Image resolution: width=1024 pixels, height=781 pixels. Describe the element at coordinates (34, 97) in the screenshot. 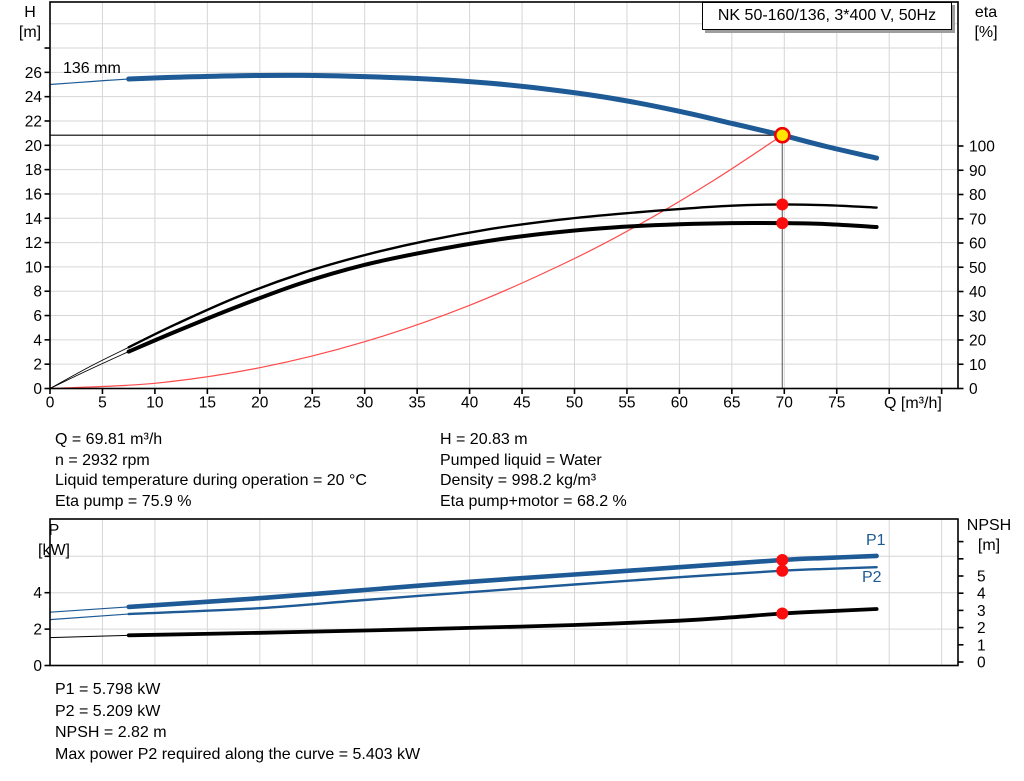

I see `h-axis-tick-label: 24` at that location.